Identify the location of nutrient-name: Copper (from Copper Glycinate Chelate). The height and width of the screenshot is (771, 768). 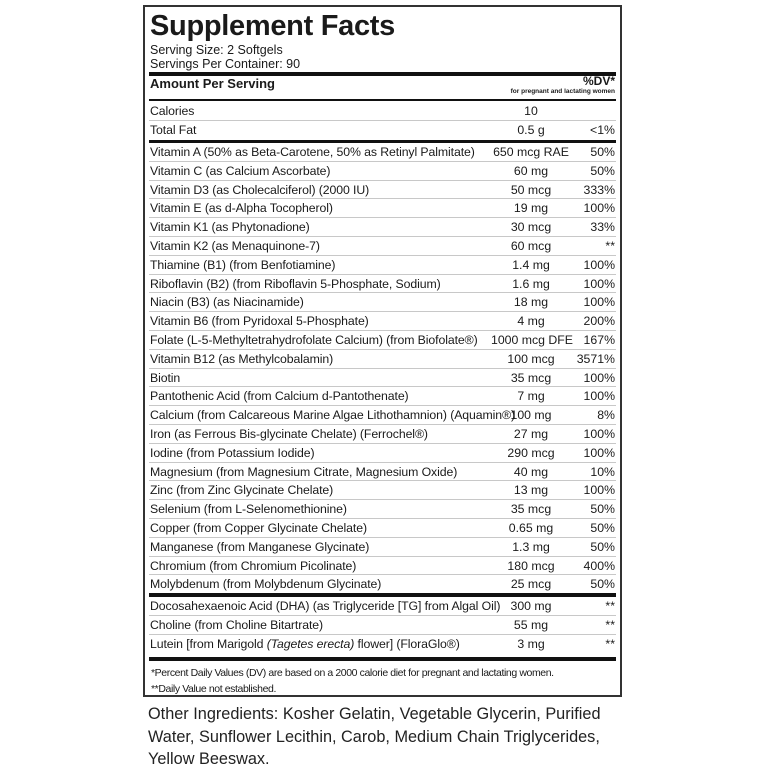
(258, 527).